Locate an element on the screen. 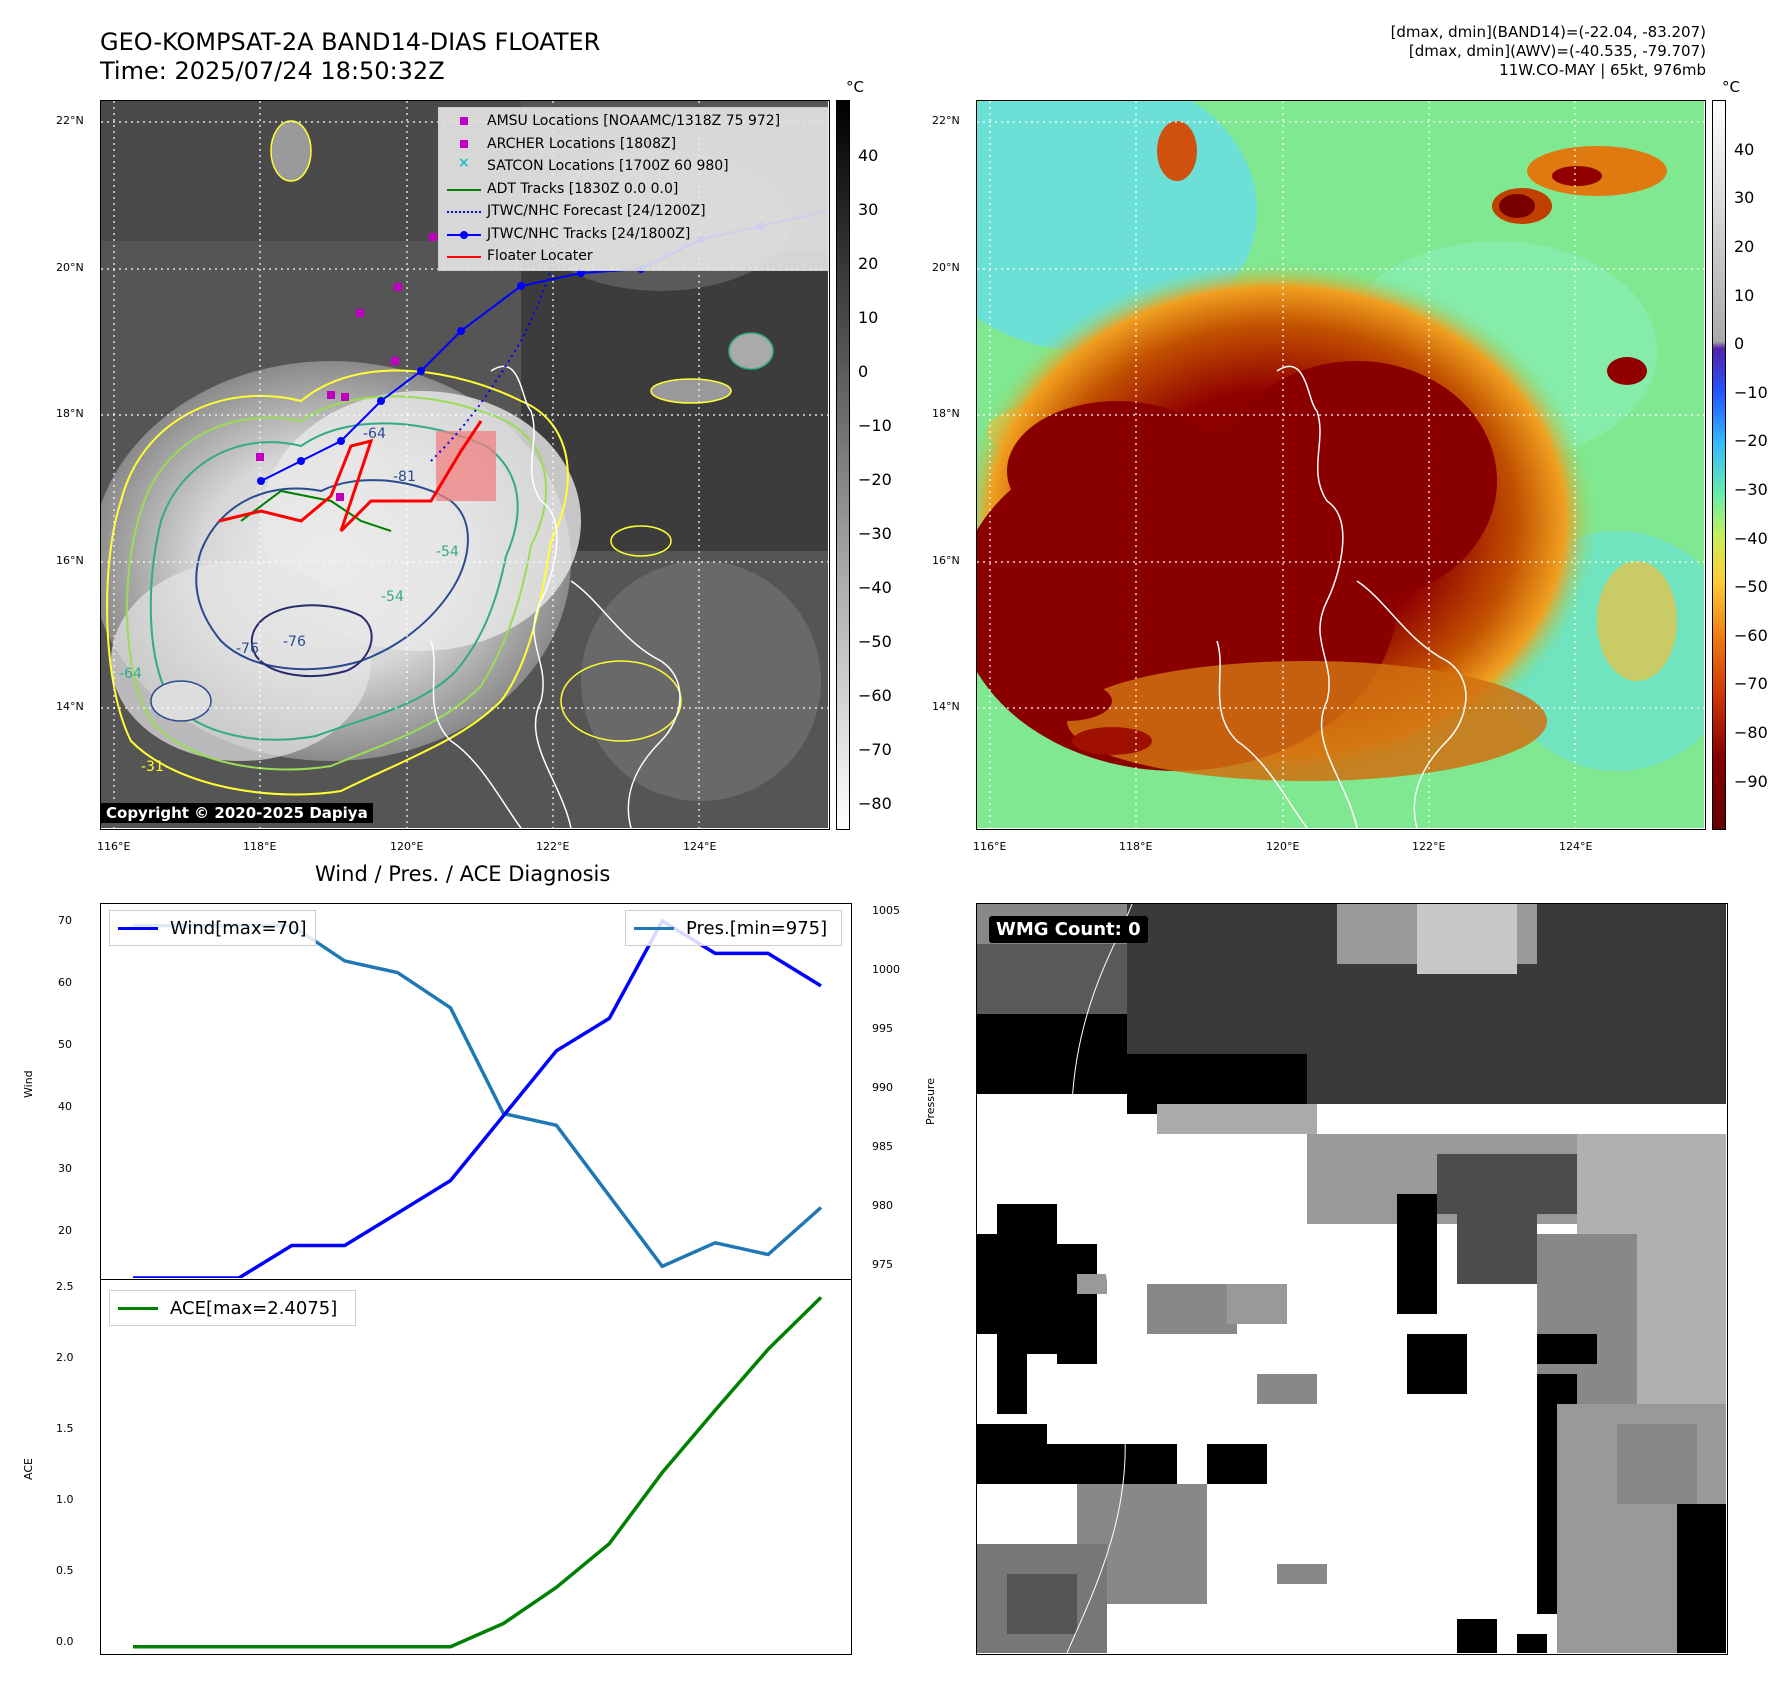 The height and width of the screenshot is (1690, 1792). forecast-track is located at coordinates (496, 351).